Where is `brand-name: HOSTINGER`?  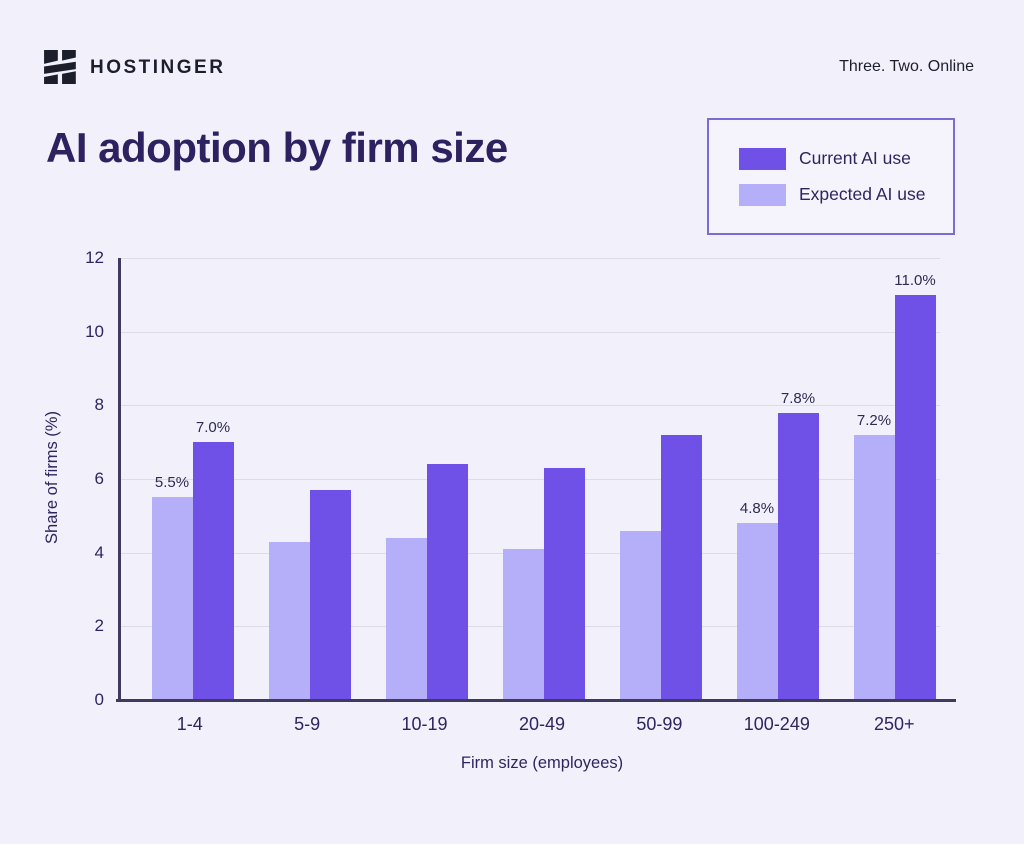 brand-name: HOSTINGER is located at coordinates (158, 67).